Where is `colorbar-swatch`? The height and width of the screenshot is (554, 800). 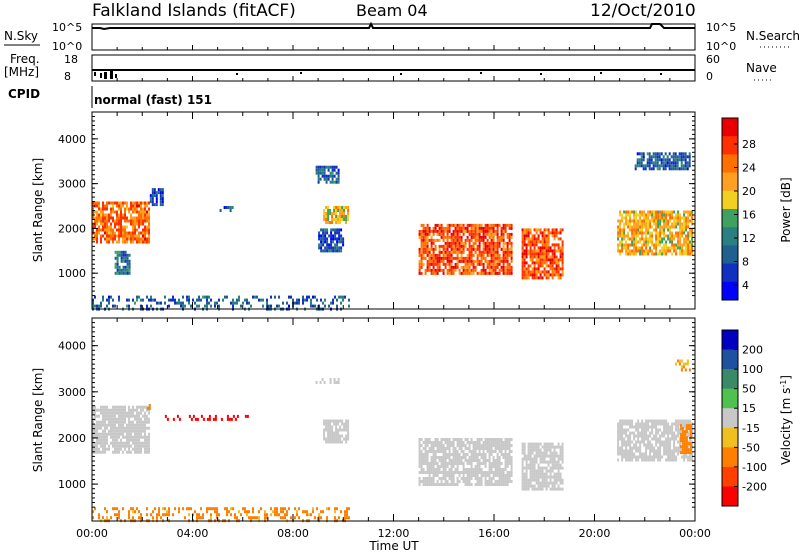 colorbar-swatch is located at coordinates (730, 437).